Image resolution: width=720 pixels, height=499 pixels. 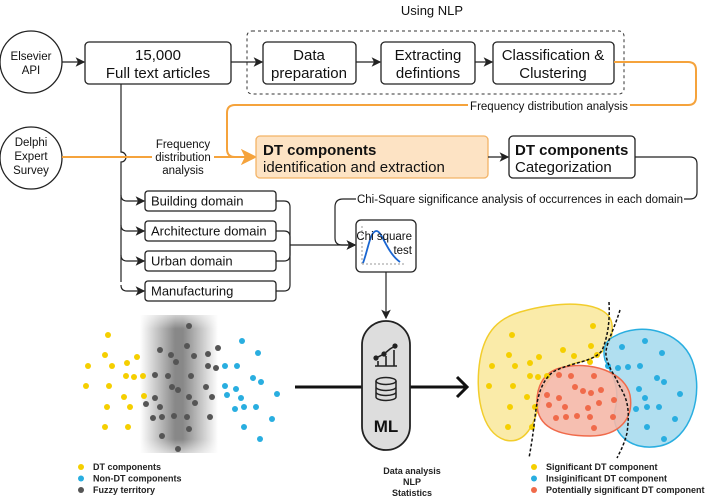 I want to click on api-label: API, so click(x=31, y=71).